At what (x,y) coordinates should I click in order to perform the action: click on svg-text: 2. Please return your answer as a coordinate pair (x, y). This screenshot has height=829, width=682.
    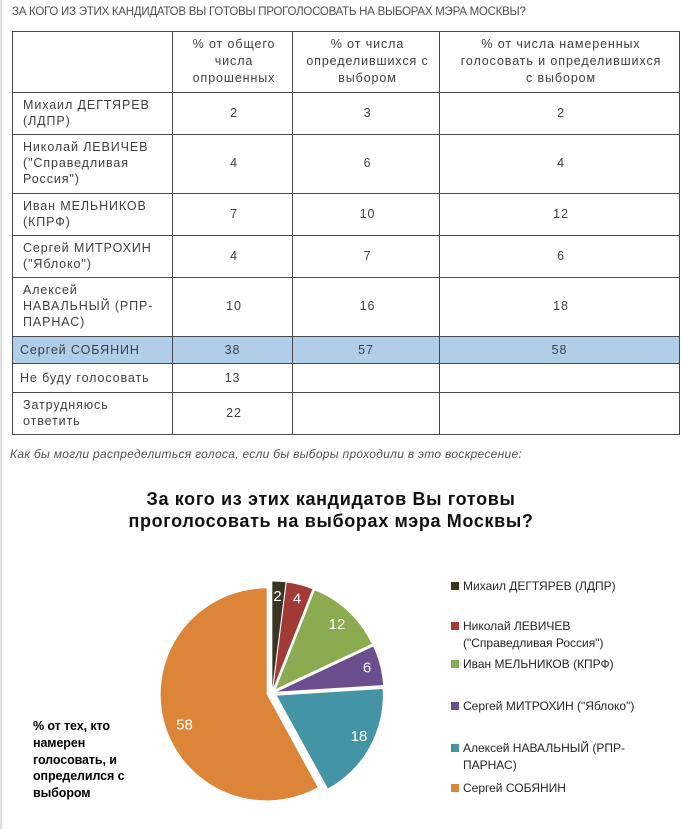
    Looking at the image, I should click on (277, 596).